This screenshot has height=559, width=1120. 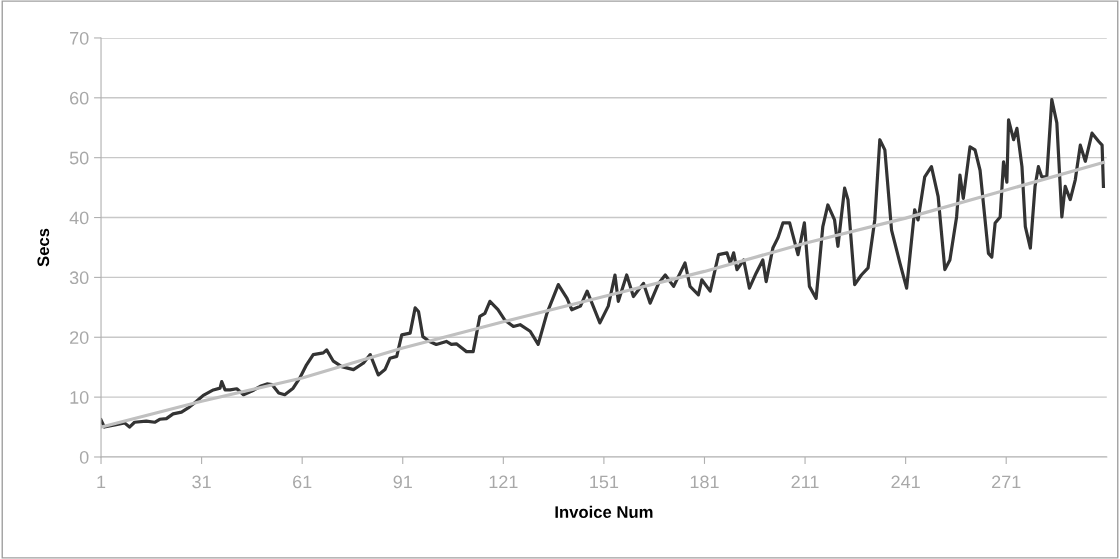 I want to click on x-tick-label: 211, so click(x=805, y=482).